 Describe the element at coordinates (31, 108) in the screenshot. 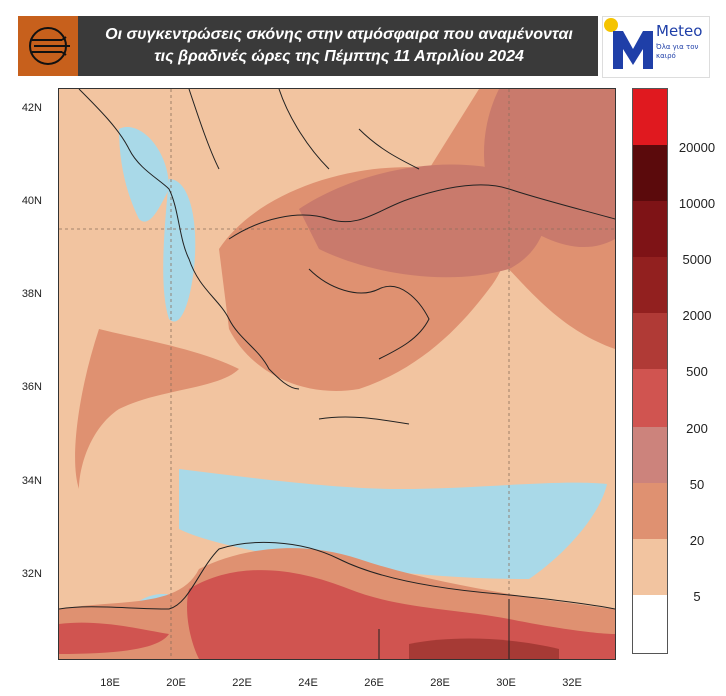

I see `lat-label-42n: 42N` at that location.